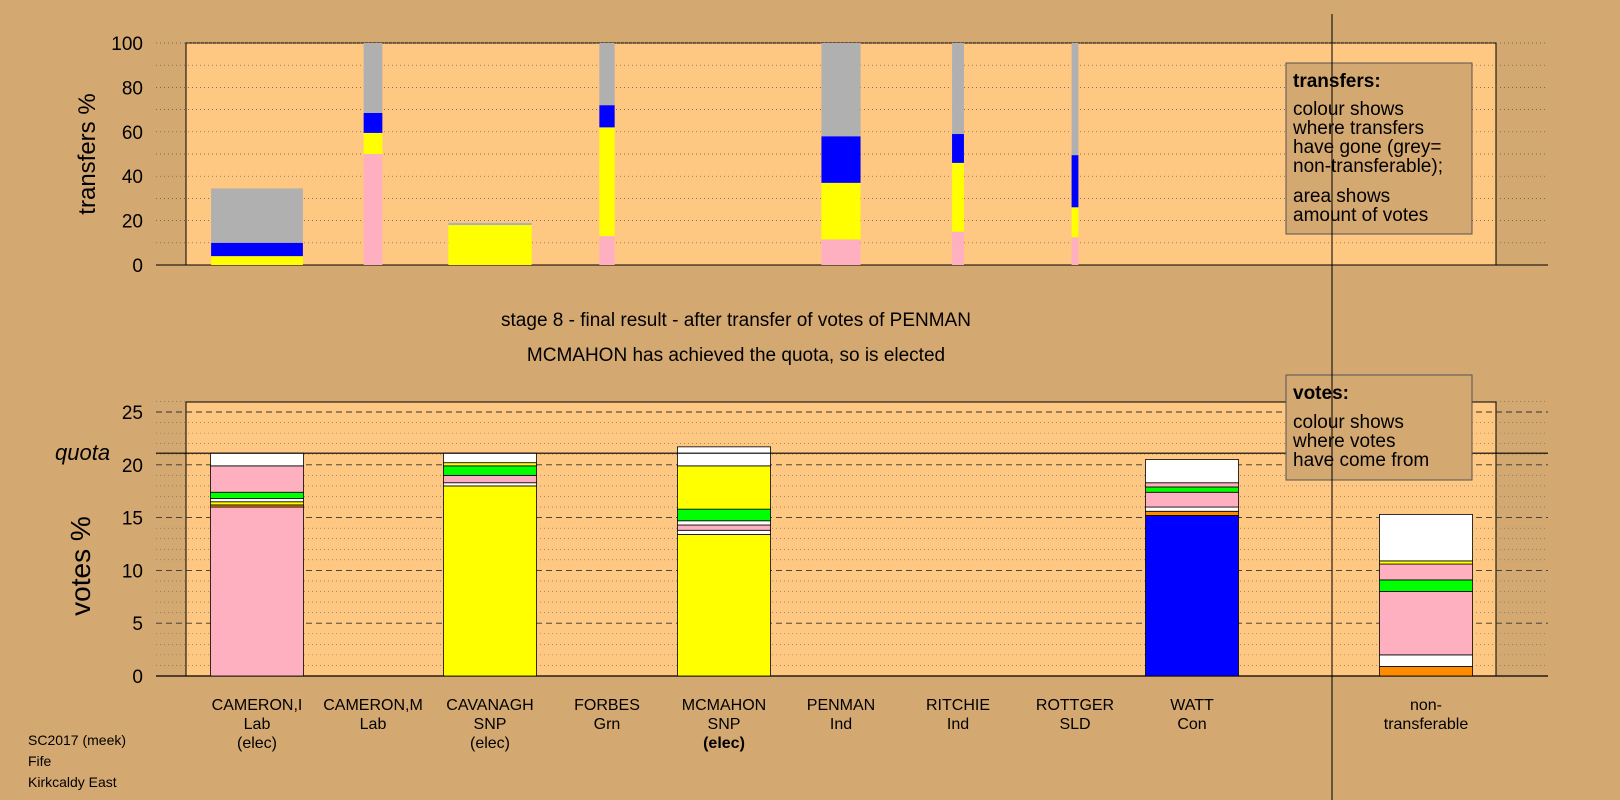 Image resolution: width=1620 pixels, height=800 pixels. I want to click on candidate-party-label: Con, so click(1191, 724).